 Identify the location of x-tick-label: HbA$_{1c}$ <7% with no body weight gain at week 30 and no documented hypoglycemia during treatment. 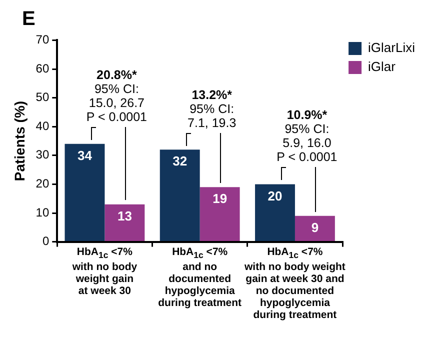
(295, 283).